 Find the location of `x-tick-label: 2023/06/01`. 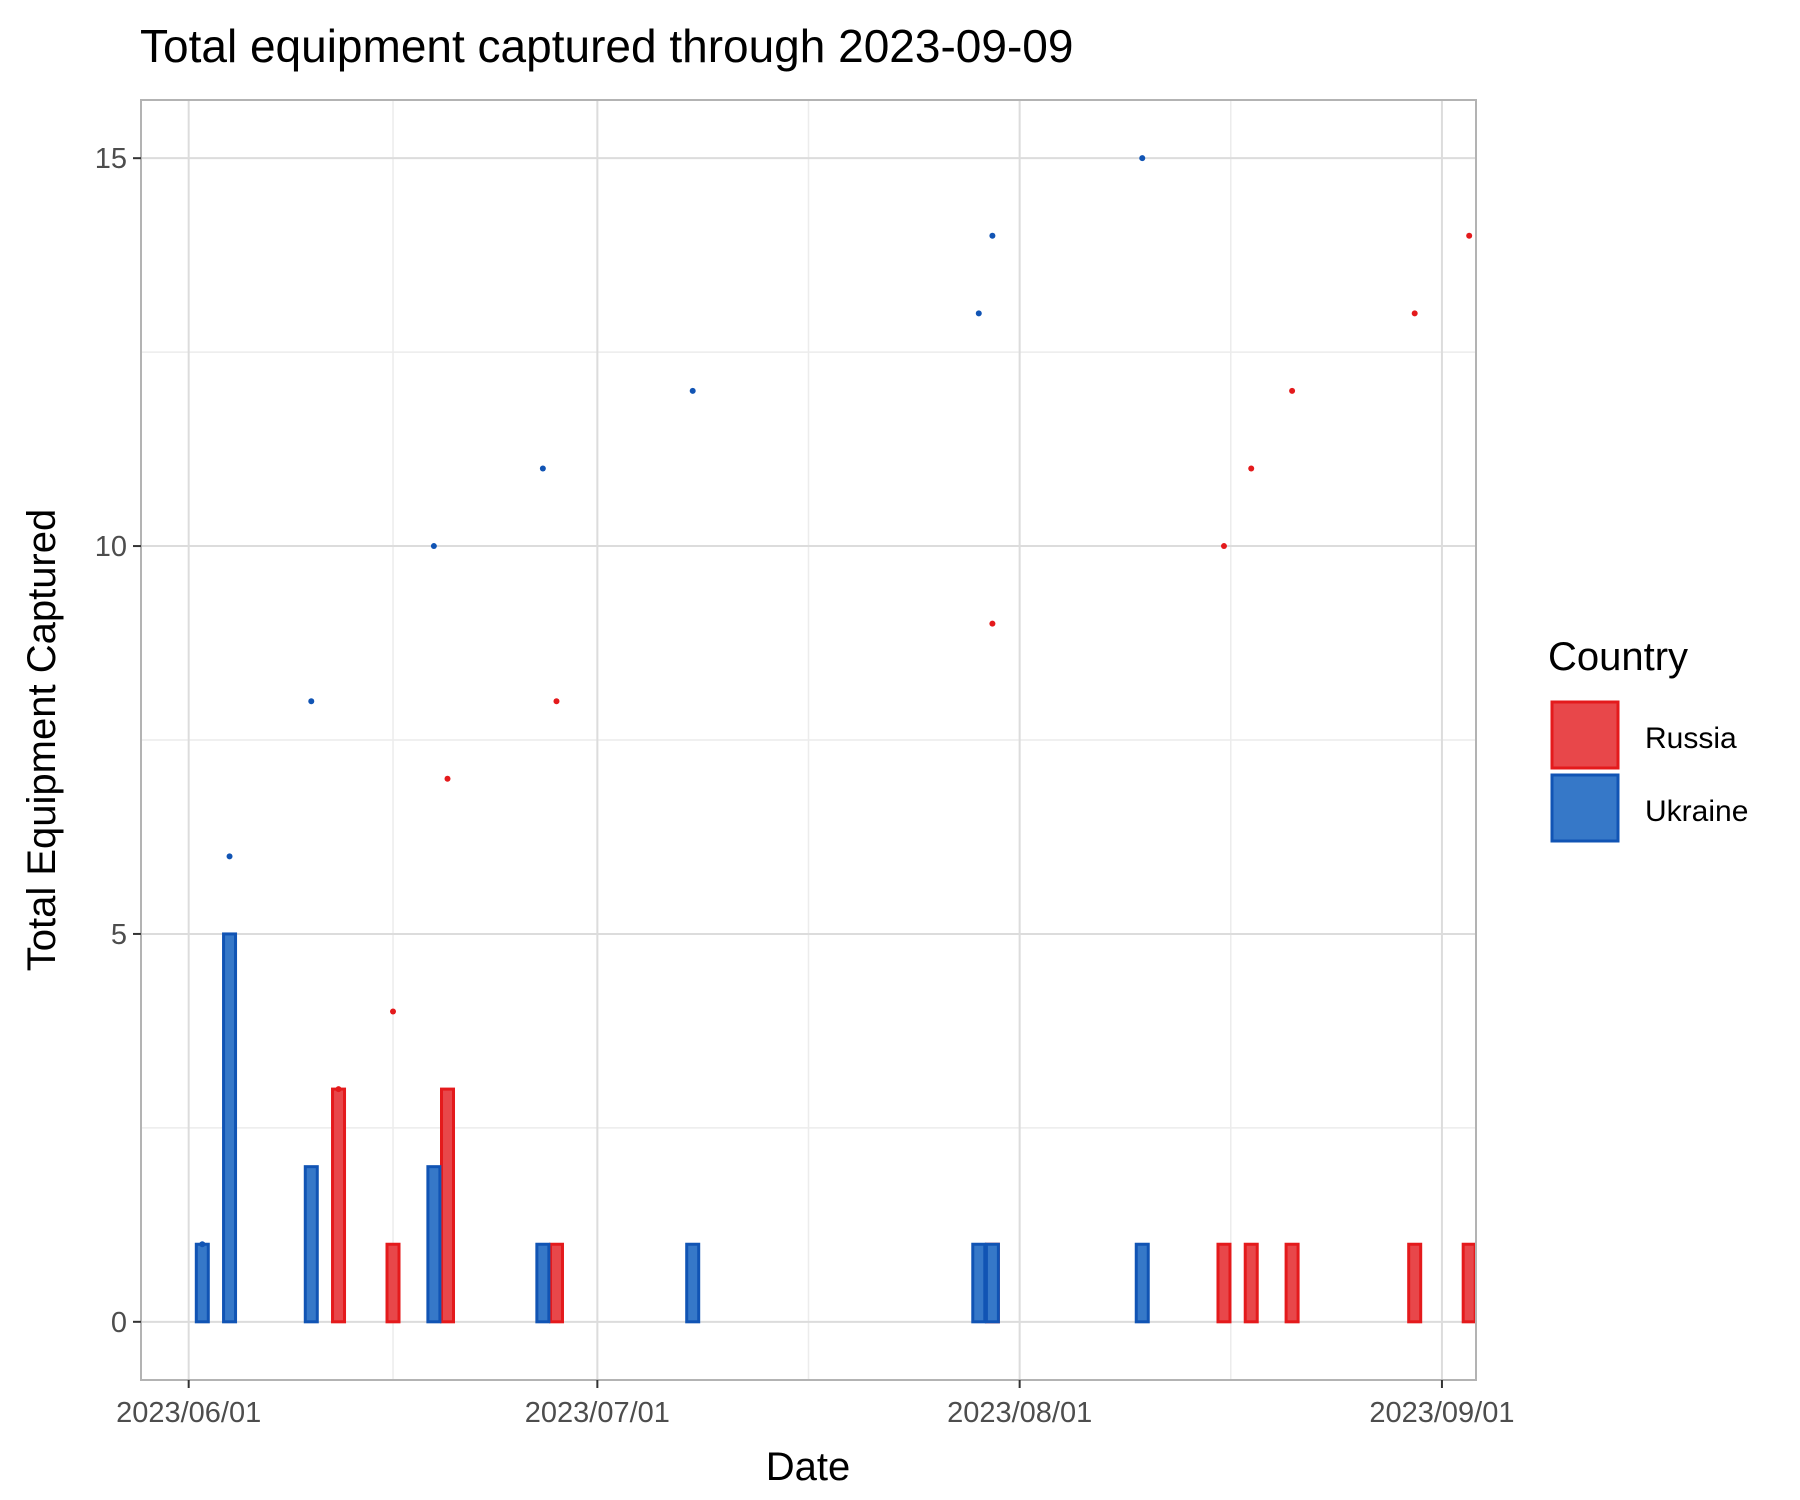

x-tick-label: 2023/06/01 is located at coordinates (188, 1413).